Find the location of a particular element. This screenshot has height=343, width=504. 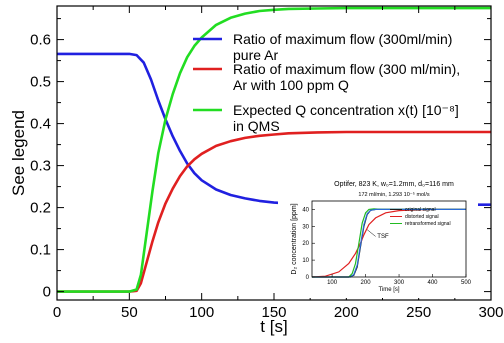

inset-y-axis-label: D₂ concentration [ppm] is located at coordinates (294, 238).